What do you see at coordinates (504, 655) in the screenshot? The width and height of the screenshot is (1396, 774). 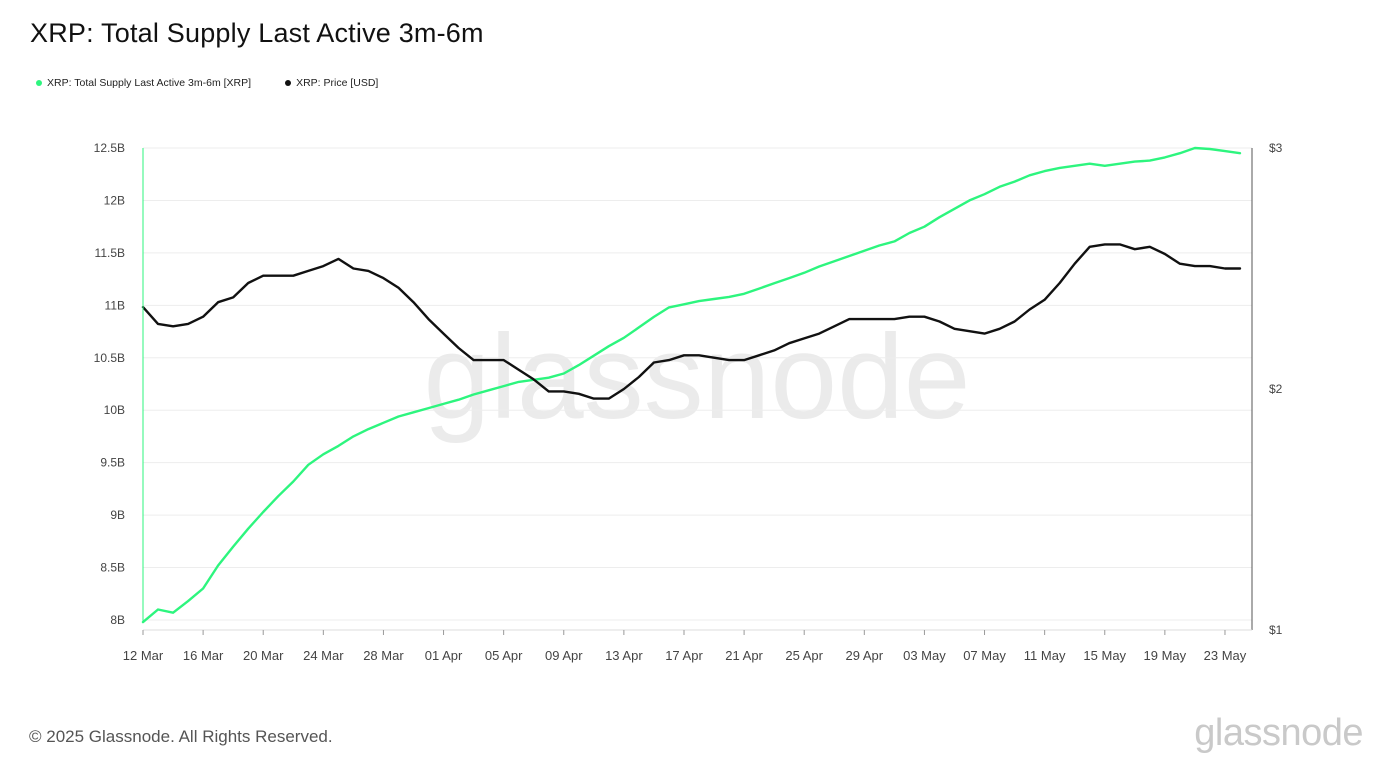 I see `x-tick-label: 05 Apr` at bounding box center [504, 655].